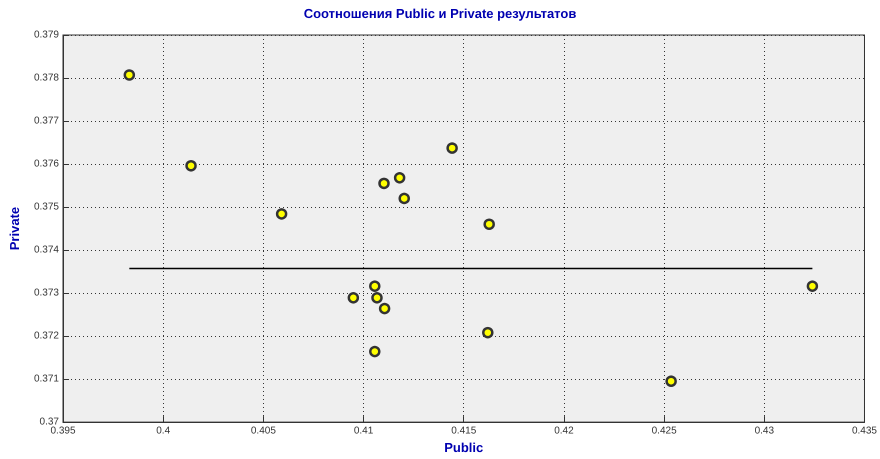 The height and width of the screenshot is (459, 880). Describe the element at coordinates (564, 431) in the screenshot. I see `x-tick-label: 0.42` at that location.